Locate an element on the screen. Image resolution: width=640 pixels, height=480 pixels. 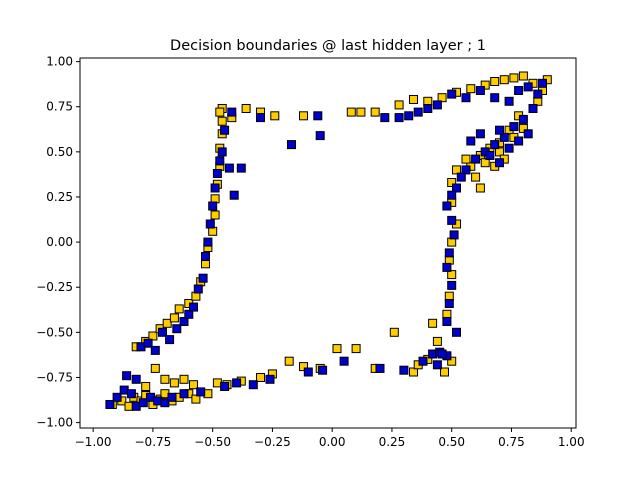
y-tick-label: −0.50 is located at coordinates (54, 332).